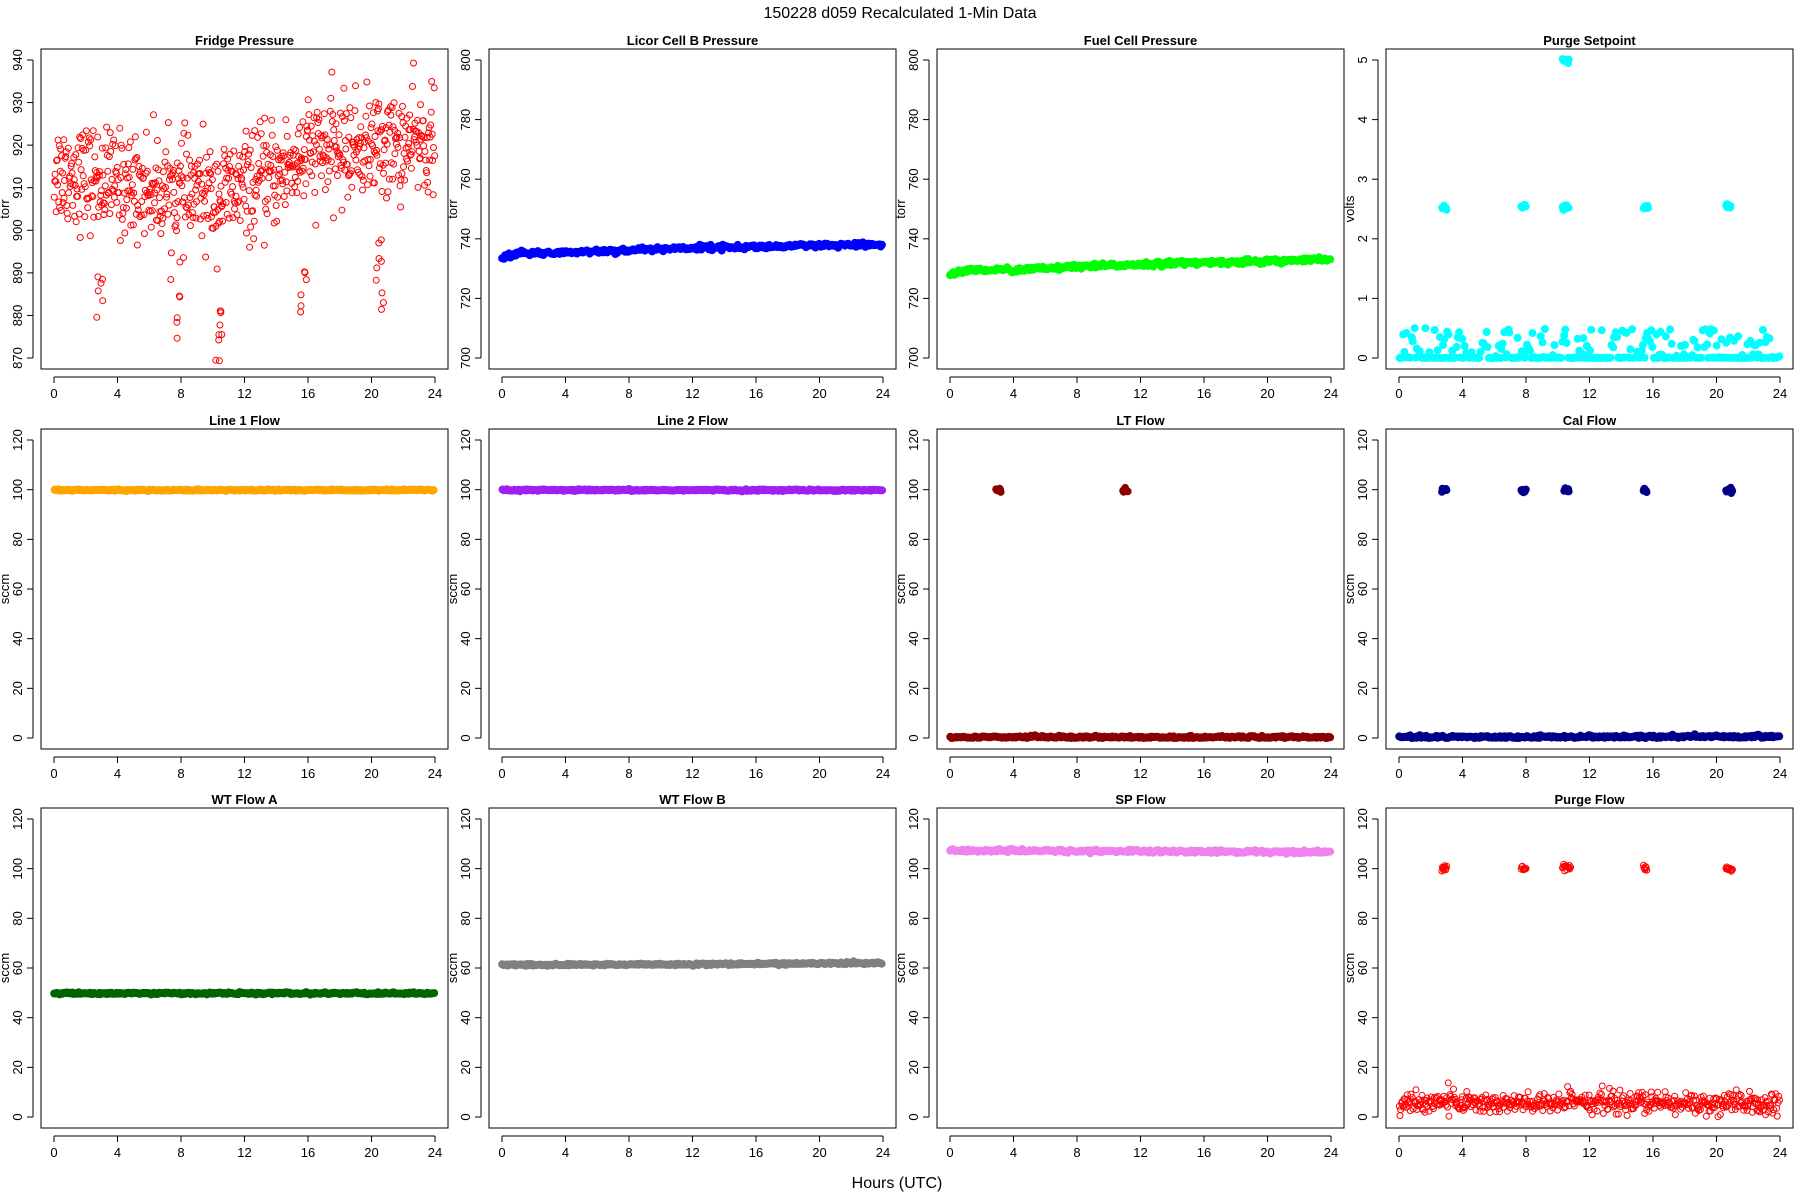 The width and height of the screenshot is (1800, 1200). What do you see at coordinates (1140, 799) in the screenshot?
I see `panel-title: SP Flow` at bounding box center [1140, 799].